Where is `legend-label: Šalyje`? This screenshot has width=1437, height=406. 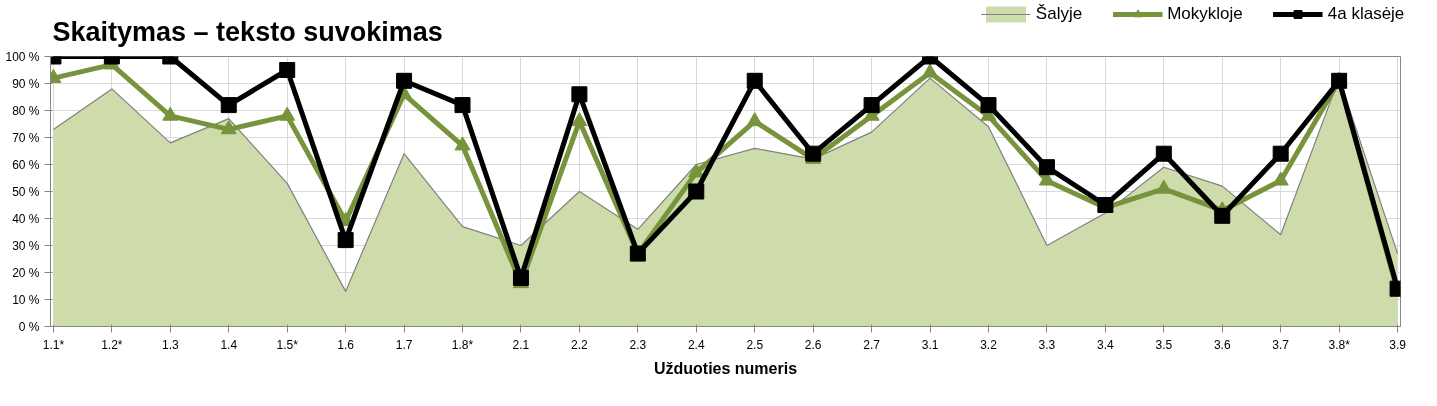 legend-label: Šalyje is located at coordinates (1059, 14).